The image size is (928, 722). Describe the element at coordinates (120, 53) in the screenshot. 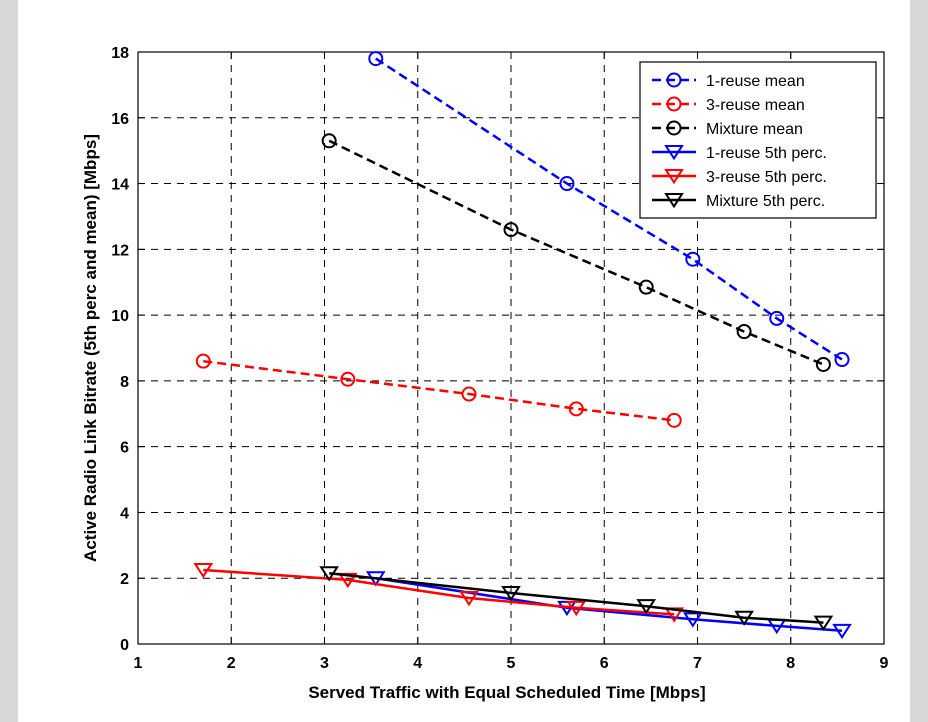

I see `y-tick-label: 18` at that location.